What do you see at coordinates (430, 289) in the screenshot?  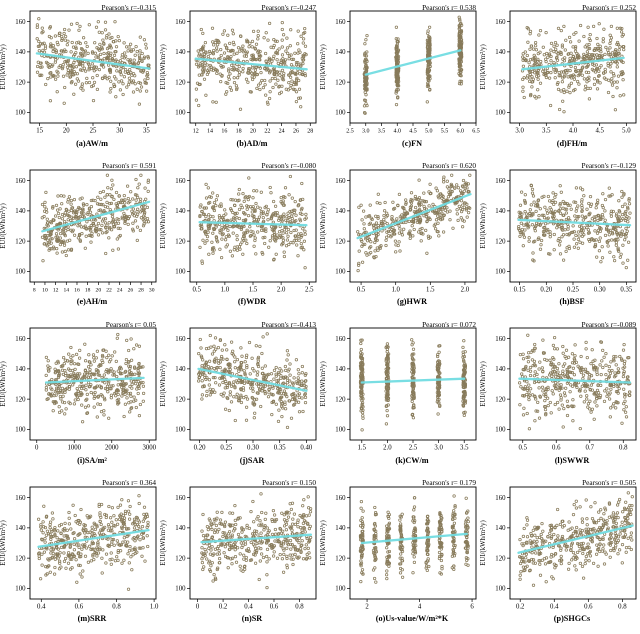 I see `x-tick-label: 1.5` at bounding box center [430, 289].